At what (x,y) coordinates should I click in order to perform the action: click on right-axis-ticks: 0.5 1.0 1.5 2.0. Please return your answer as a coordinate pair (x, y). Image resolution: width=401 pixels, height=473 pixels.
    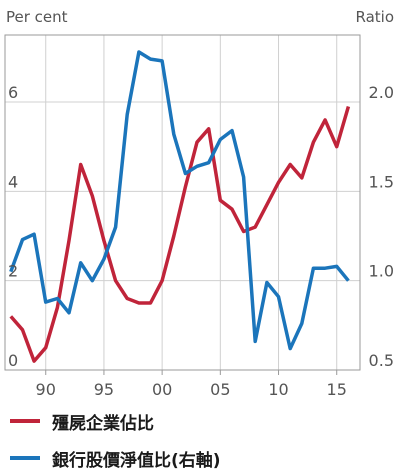
    Looking at the image, I should click on (381, 226).